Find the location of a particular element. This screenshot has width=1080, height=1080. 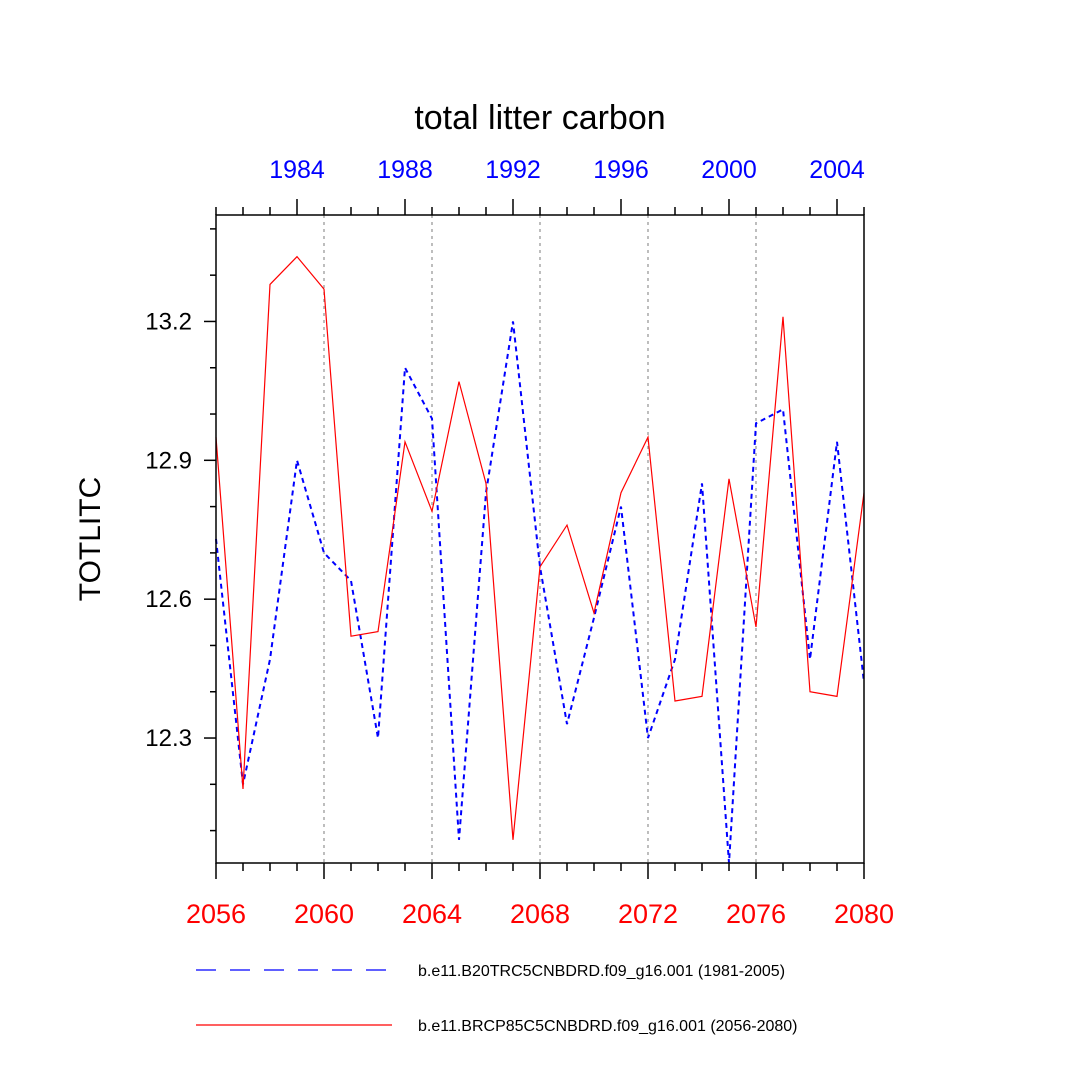

x-top-tick-label-2004: 2004 is located at coordinates (837, 170).